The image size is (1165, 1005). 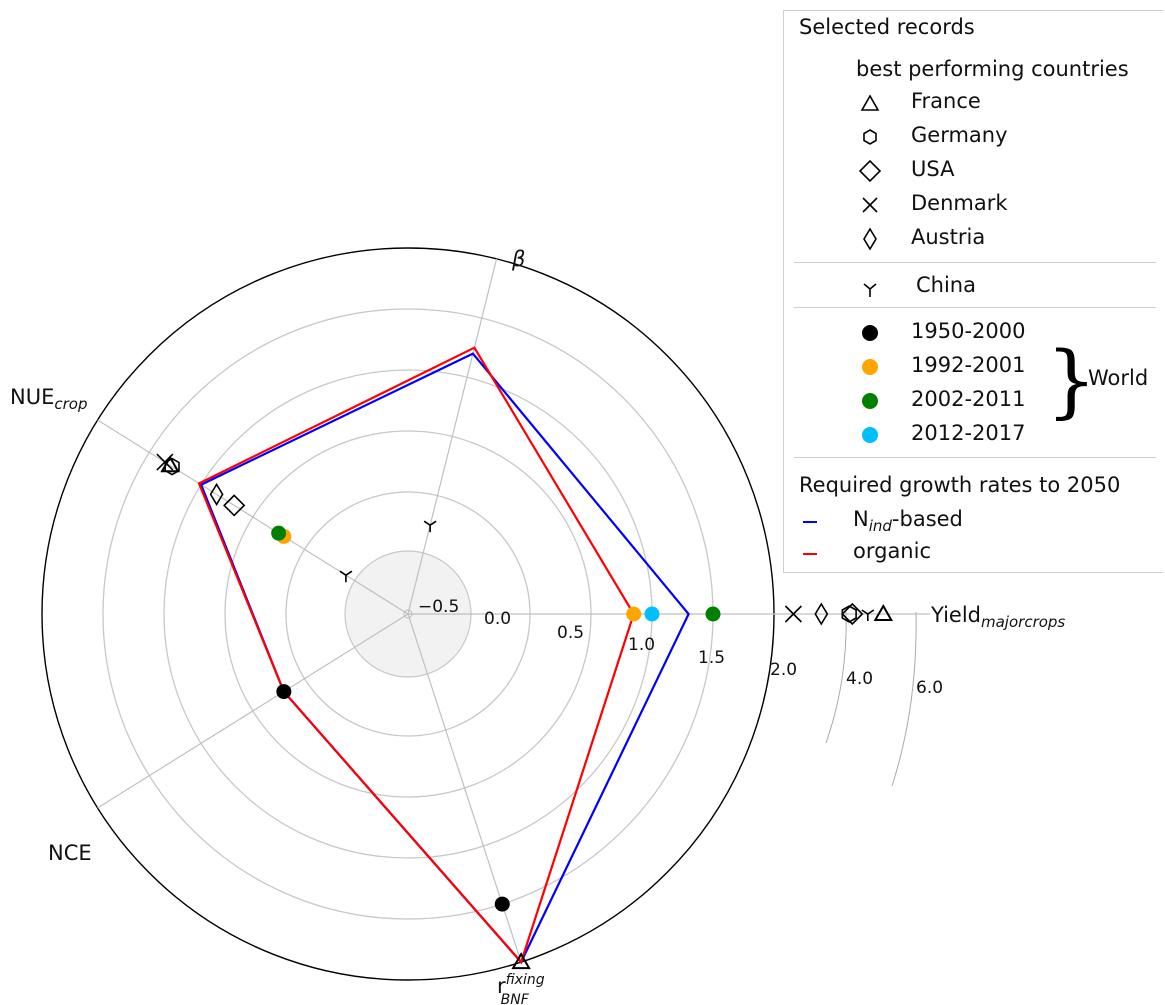 What do you see at coordinates (518, 259) in the screenshot?
I see `axis-label-beta: β` at bounding box center [518, 259].